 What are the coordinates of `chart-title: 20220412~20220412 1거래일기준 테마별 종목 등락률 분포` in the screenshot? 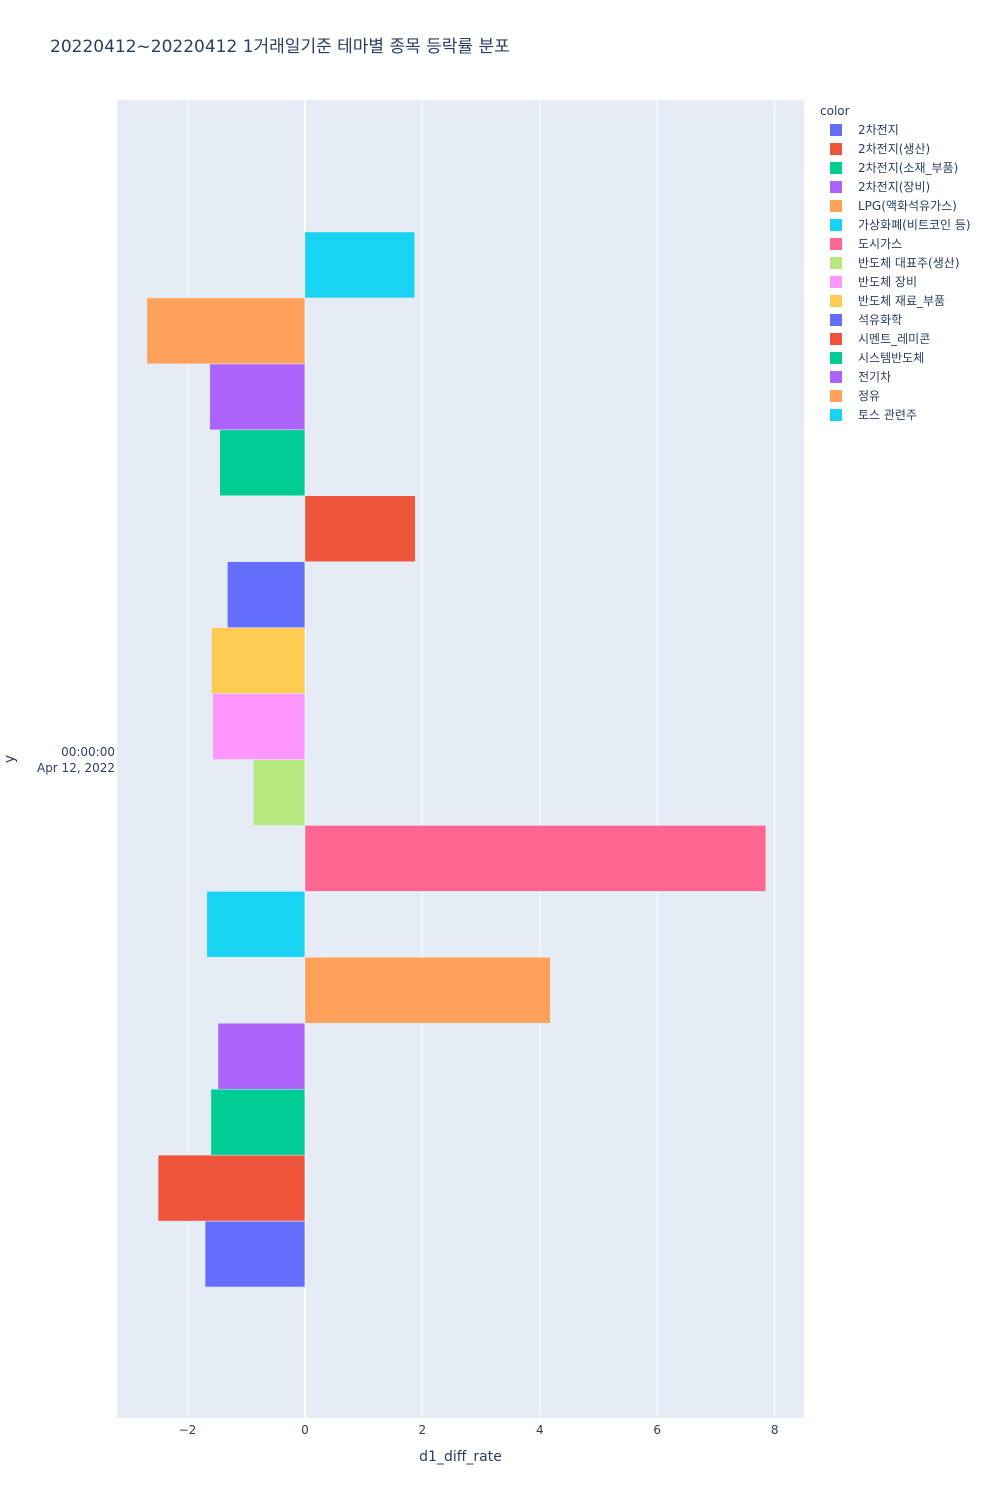 It's located at (280, 47).